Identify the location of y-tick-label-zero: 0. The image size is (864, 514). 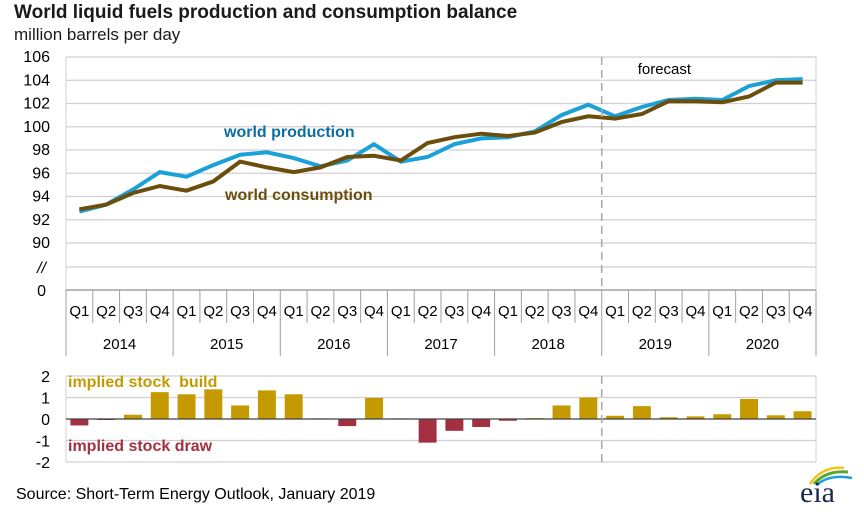
(41, 291).